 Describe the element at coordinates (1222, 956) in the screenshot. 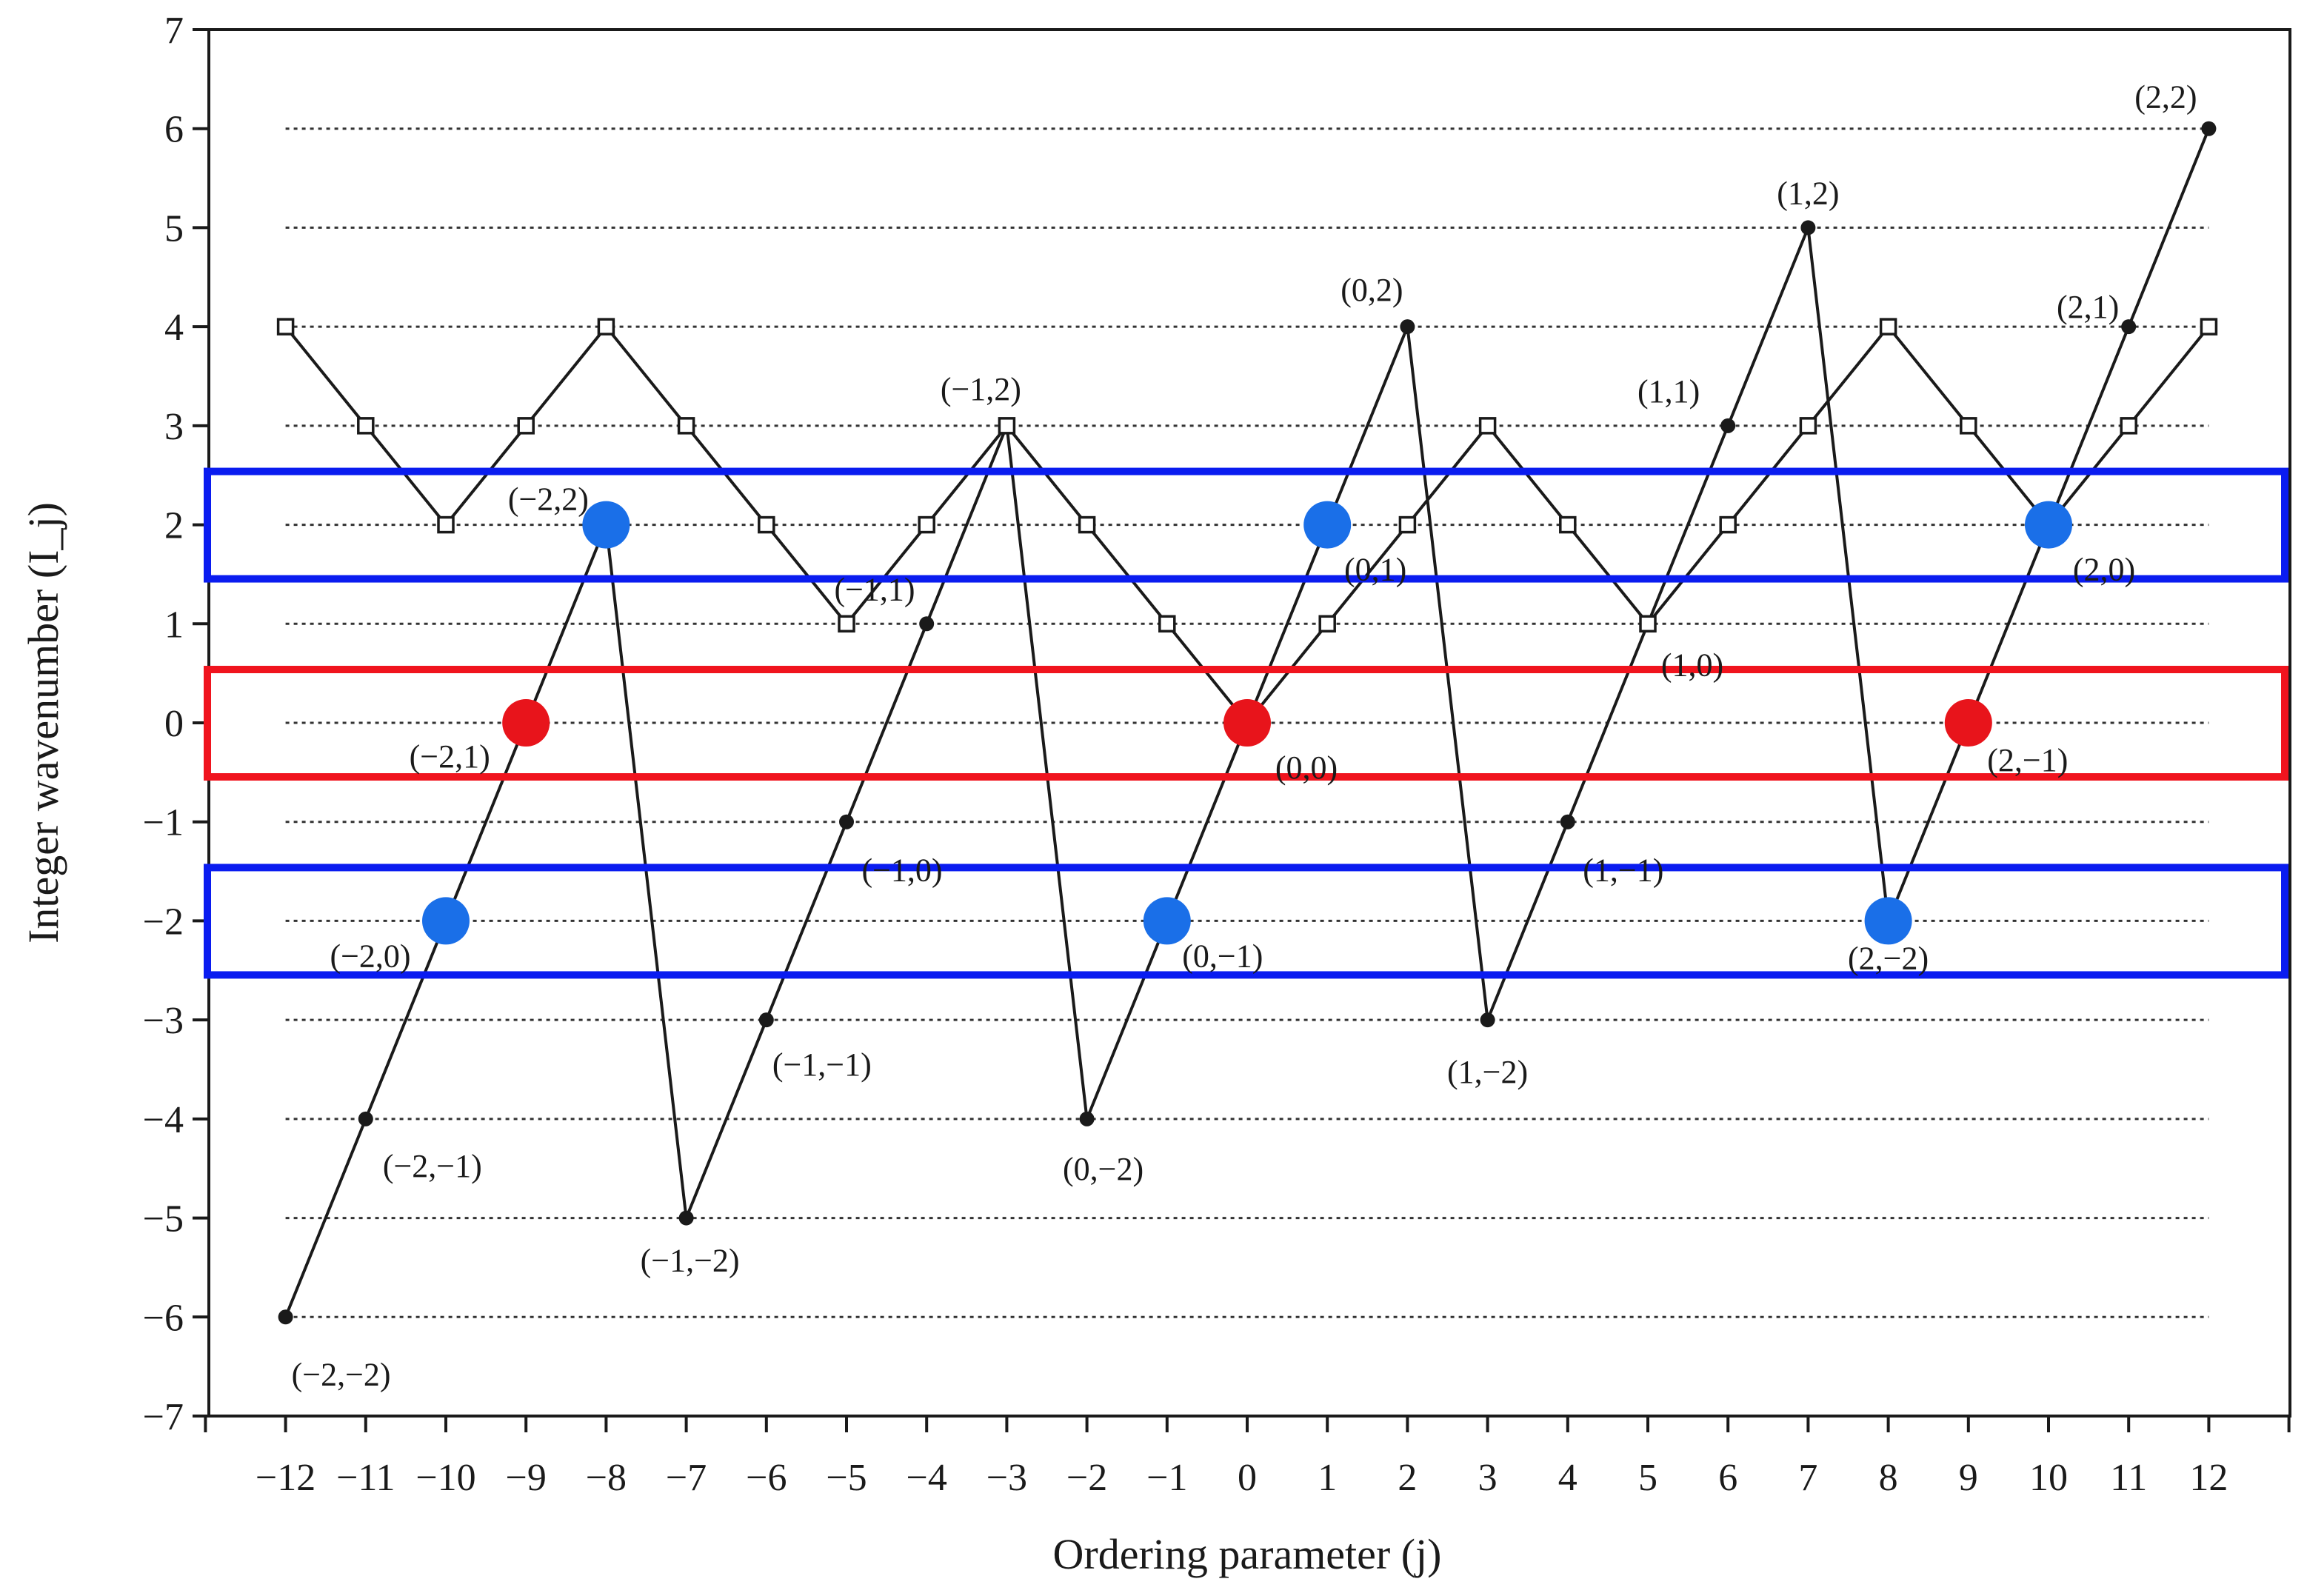

I see `point-label: (0,−1)` at that location.